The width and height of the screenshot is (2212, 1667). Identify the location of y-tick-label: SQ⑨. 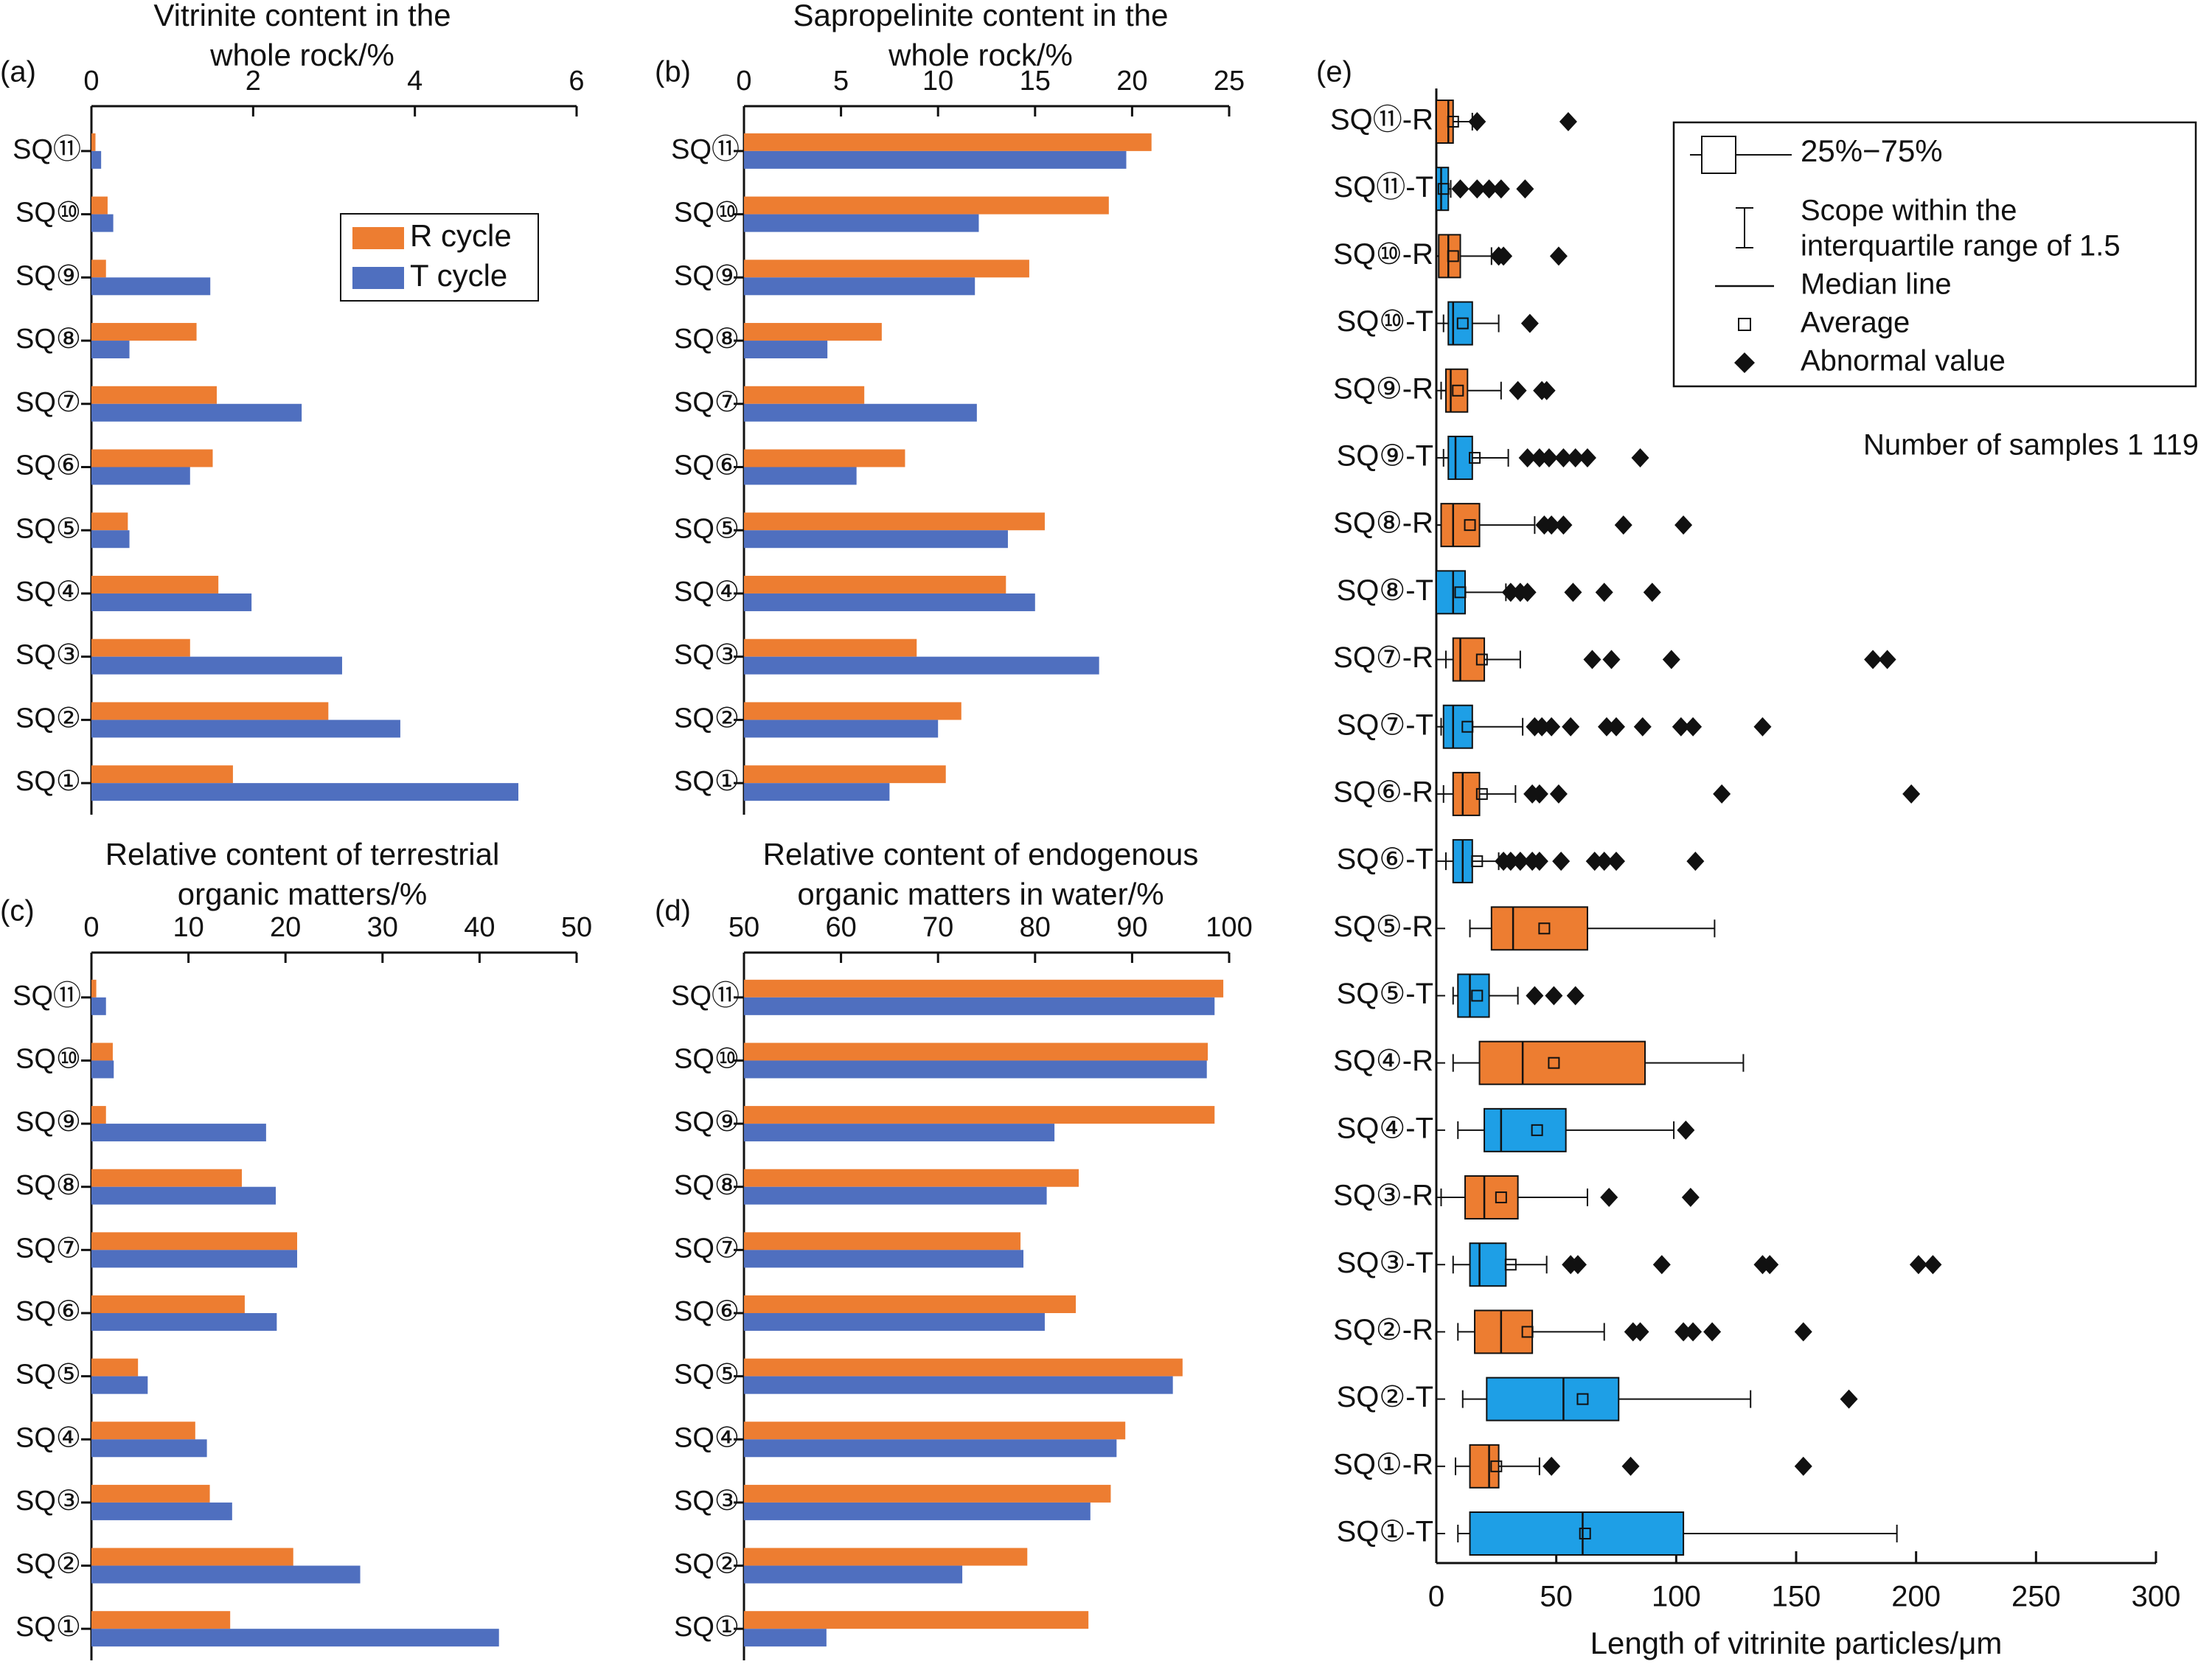
(48, 275).